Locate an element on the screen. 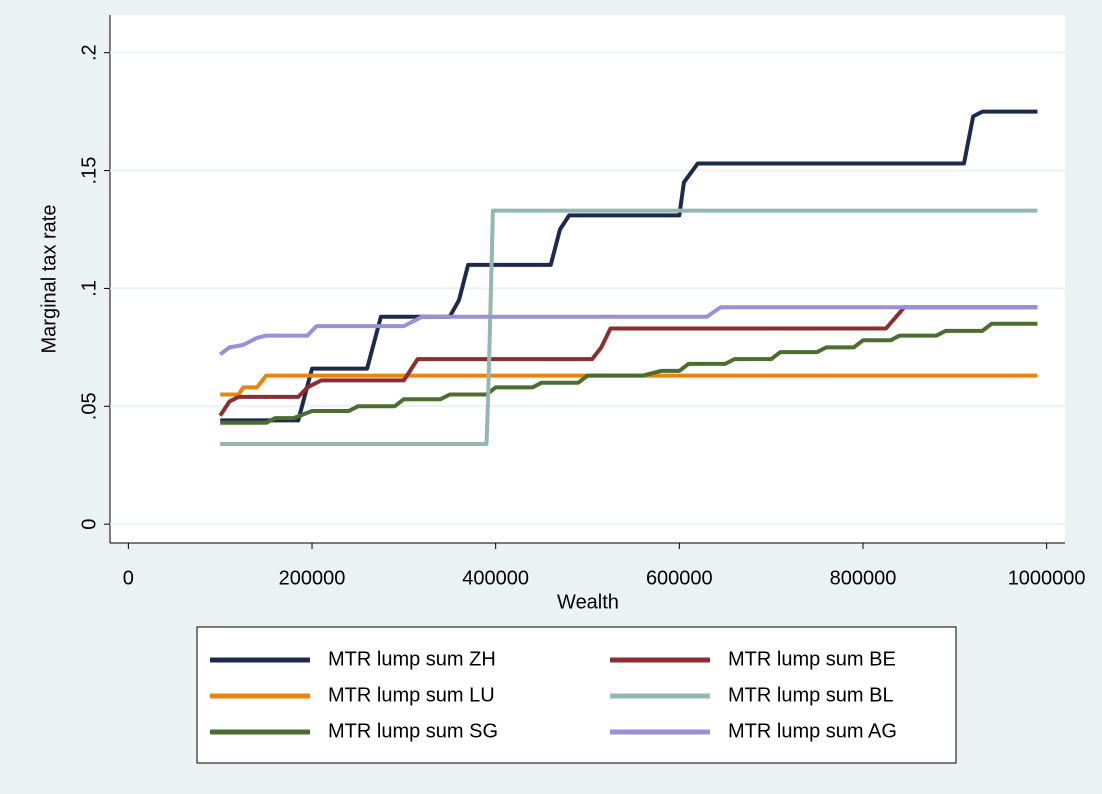 Image resolution: width=1102 pixels, height=794 pixels. legend-label: MTR lump sum LU is located at coordinates (411, 695).